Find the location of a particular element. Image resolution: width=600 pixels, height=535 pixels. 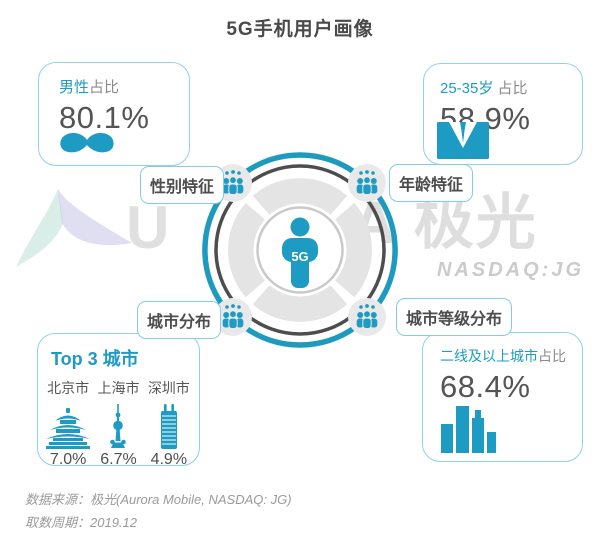

gender-highlight: 男性 is located at coordinates (74, 87).